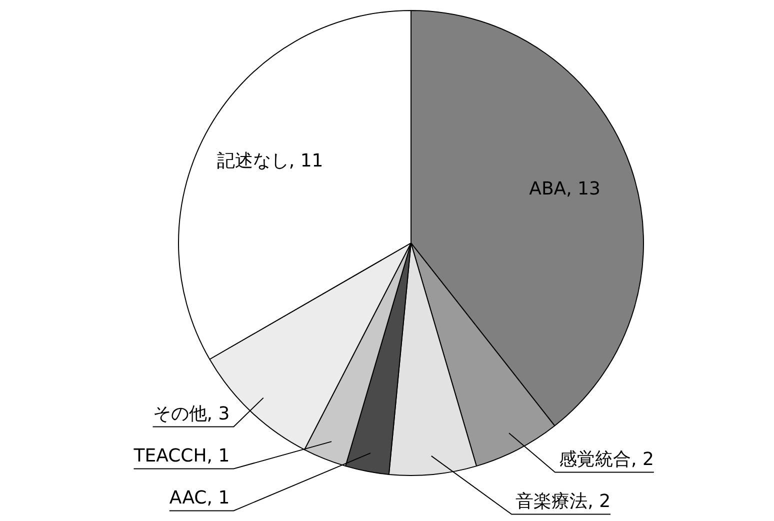 This screenshot has height=521, width=774. I want to click on data-label: , 3, so click(218, 413).